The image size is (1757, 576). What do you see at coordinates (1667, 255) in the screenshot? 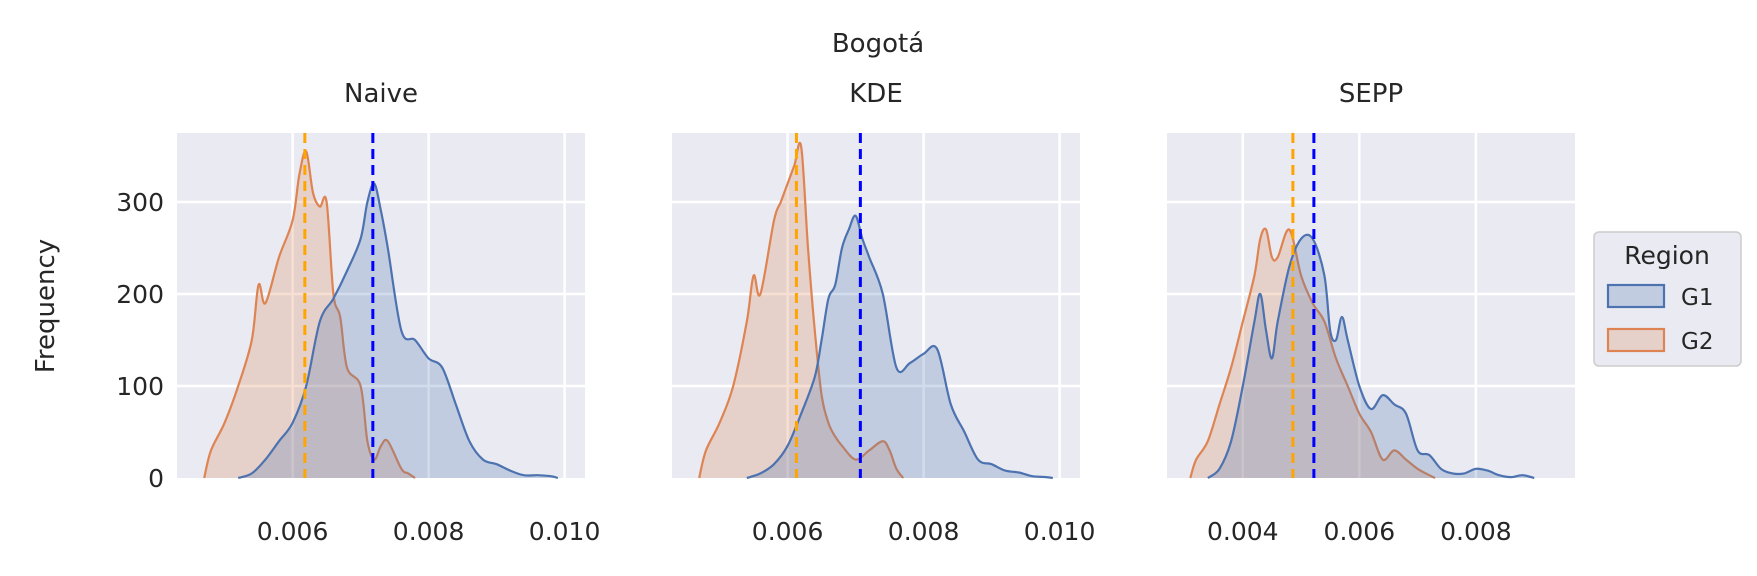
I see `legend-title: Region` at bounding box center [1667, 255].